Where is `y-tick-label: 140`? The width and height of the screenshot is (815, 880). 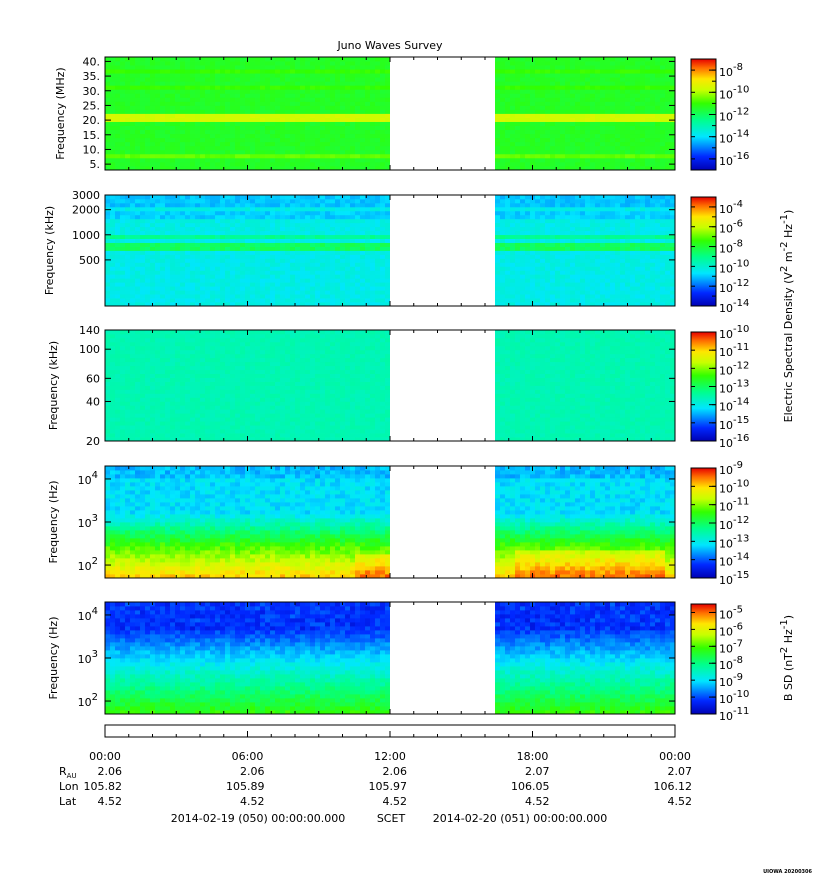 y-tick-label: 140 is located at coordinates (89, 330).